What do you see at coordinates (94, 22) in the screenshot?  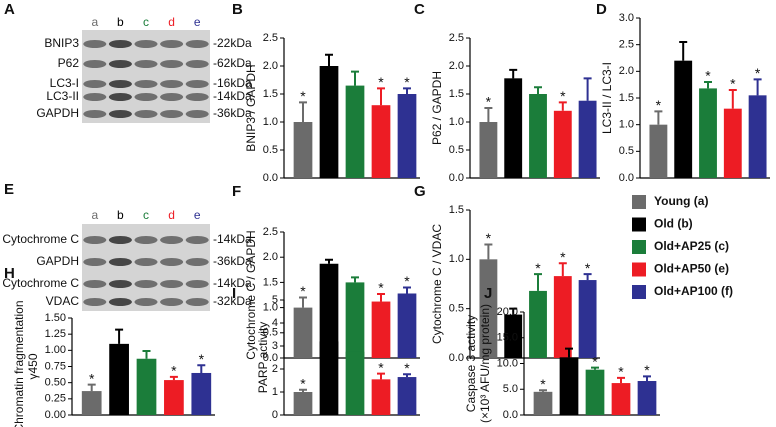 I see `lane-label: a` at bounding box center [94, 22].